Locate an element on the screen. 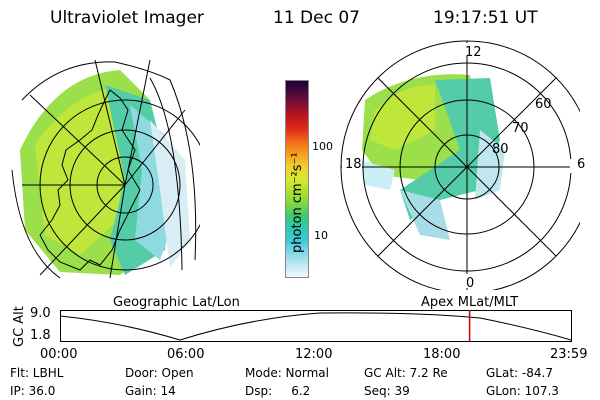 The image size is (600, 400). altitude-xtick-1200: 12:00 is located at coordinates (314, 354).